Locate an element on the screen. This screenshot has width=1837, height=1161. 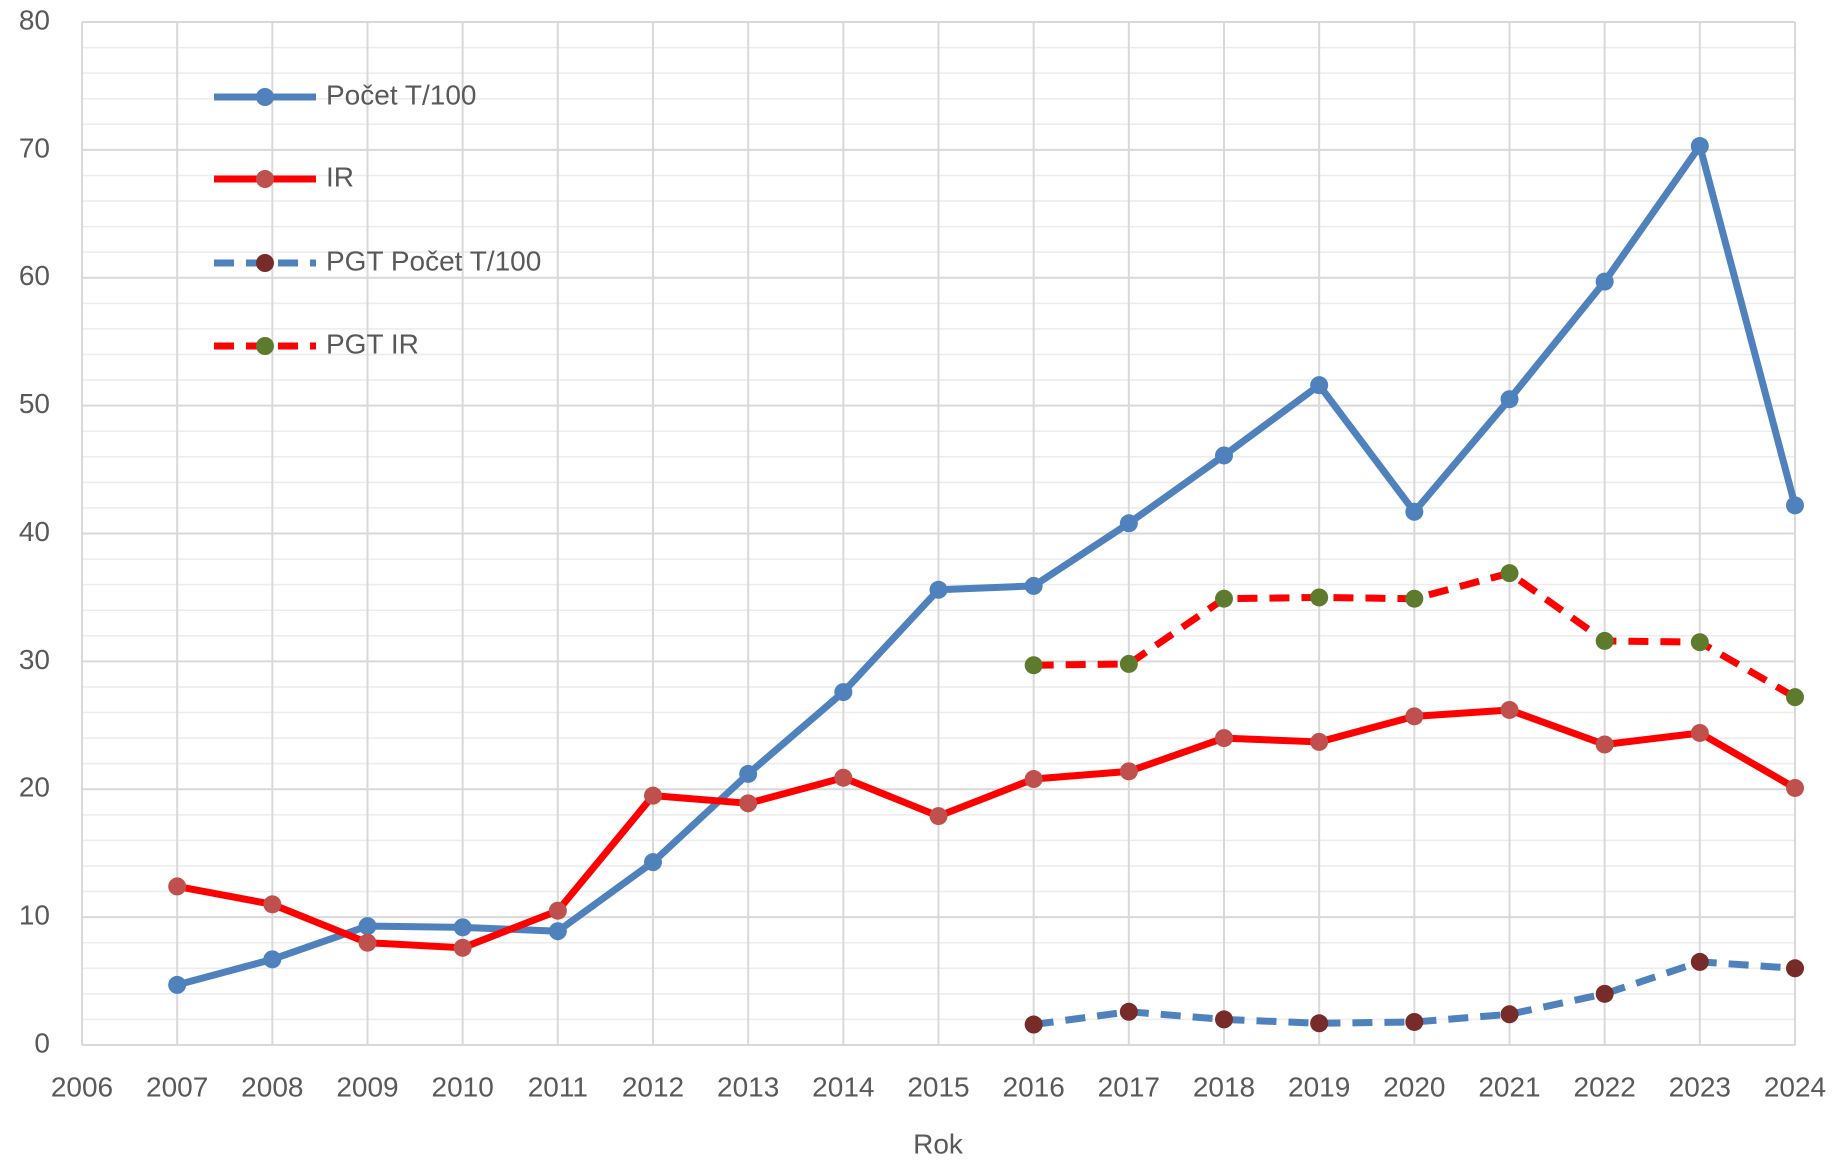
y-tick-label: 70 is located at coordinates (34, 147).